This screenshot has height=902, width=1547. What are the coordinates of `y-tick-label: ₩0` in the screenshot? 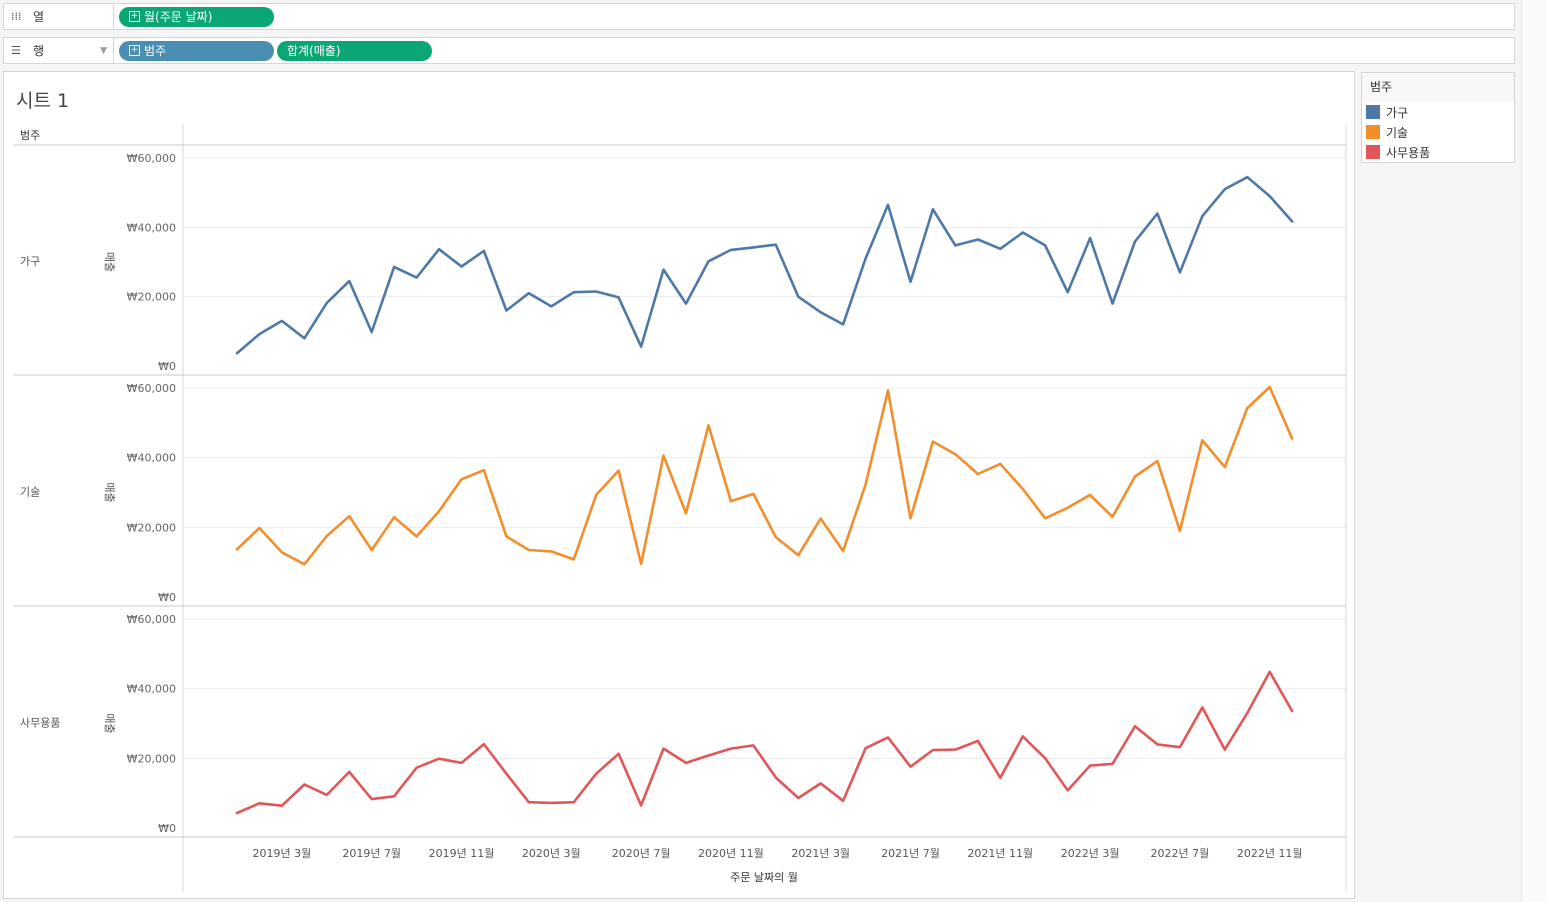 It's located at (167, 828).